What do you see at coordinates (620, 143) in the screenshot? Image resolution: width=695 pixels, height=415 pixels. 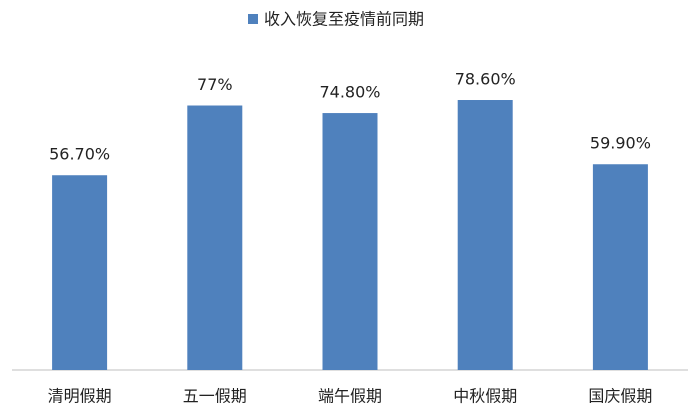 I see `data-label: 59.90%` at bounding box center [620, 143].